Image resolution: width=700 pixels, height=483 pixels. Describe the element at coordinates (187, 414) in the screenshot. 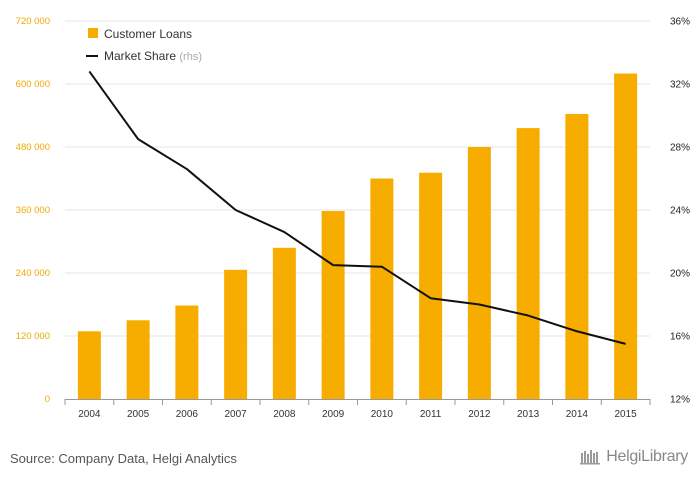

I see `x-tick-label: 2006` at that location.